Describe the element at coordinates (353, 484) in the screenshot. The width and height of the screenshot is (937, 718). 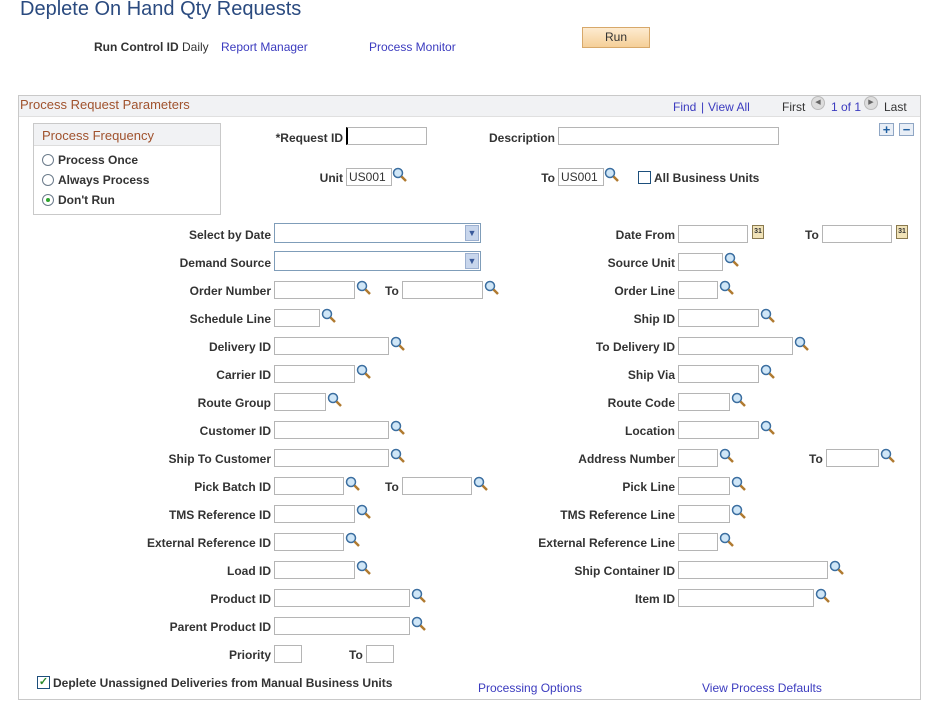
I see `pick-batch-id-lookup-icon` at that location.